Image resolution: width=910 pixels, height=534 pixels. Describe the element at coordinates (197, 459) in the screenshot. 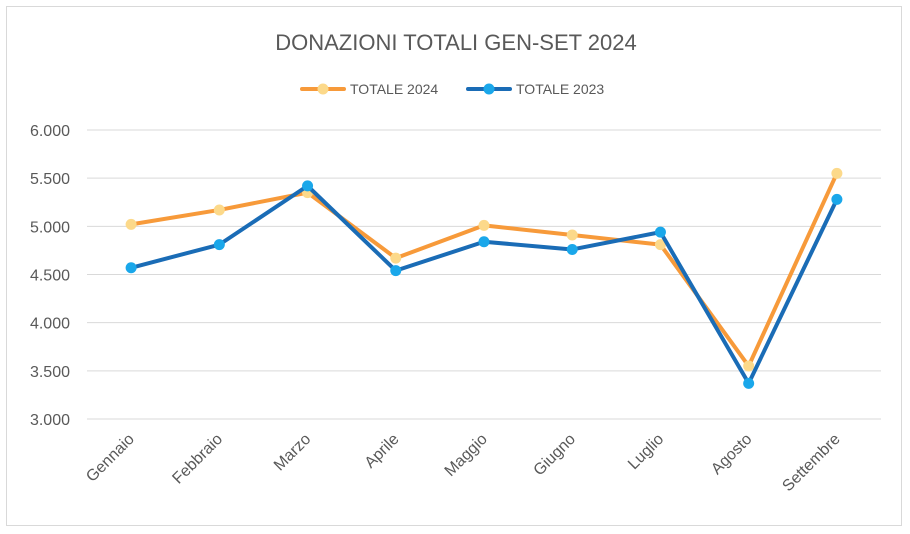

I see `x-tick-label: Febbraio` at that location.